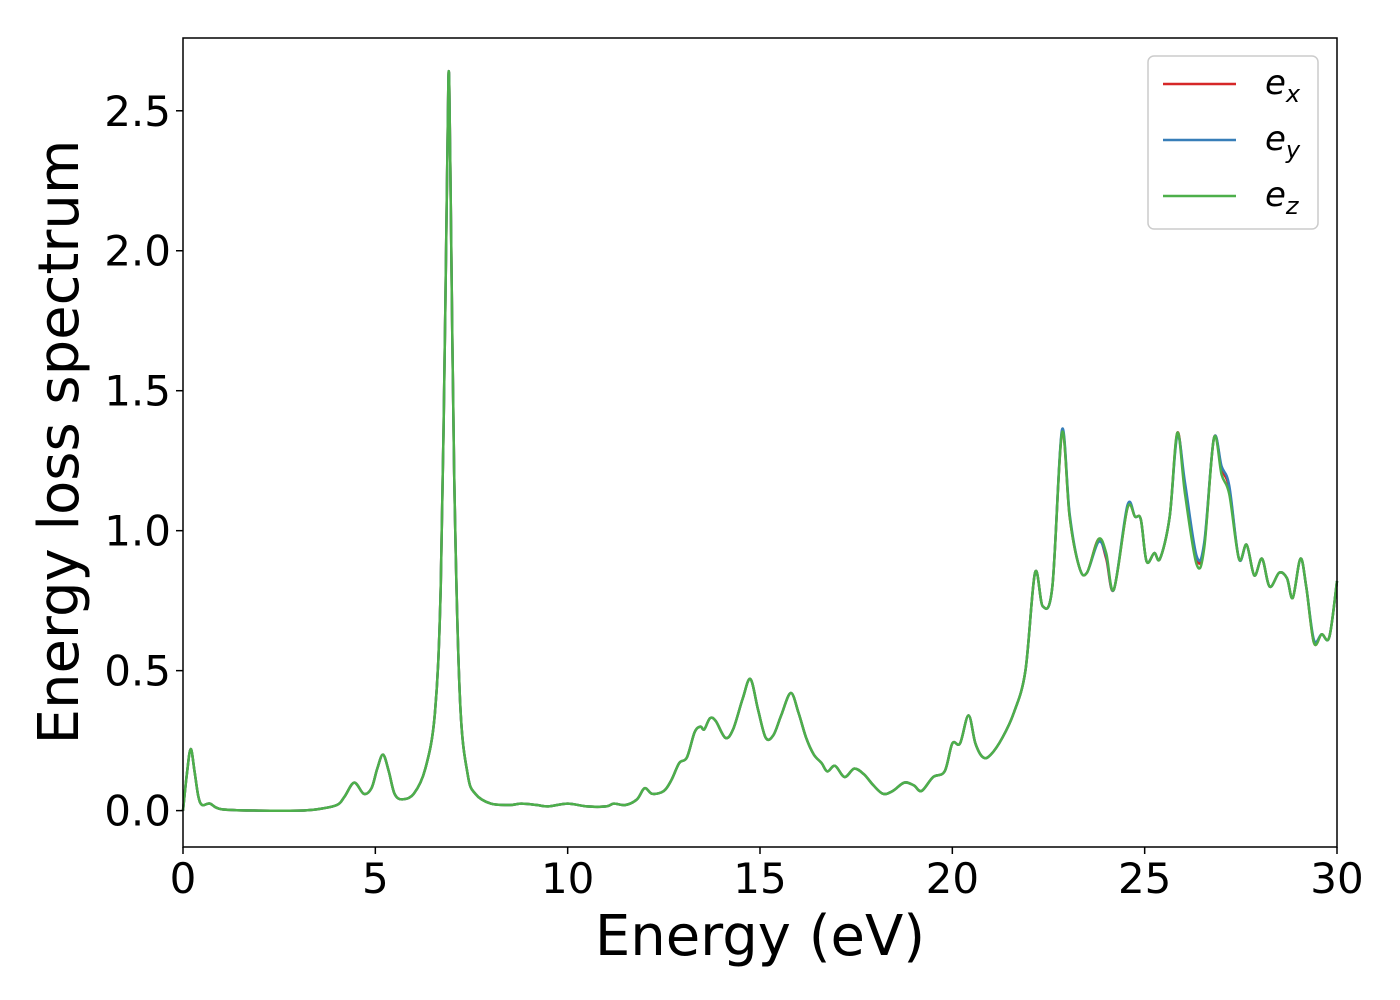  Describe the element at coordinates (1336, 878) in the screenshot. I see `x-tick-label: 30` at that location.